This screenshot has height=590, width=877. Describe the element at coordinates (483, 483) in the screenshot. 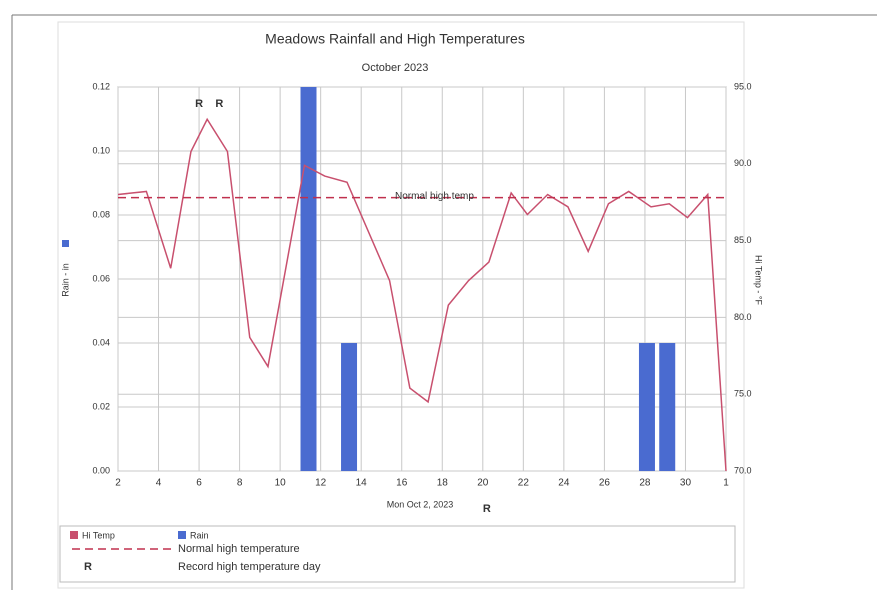

I see `x-tick-label: 20` at that location.